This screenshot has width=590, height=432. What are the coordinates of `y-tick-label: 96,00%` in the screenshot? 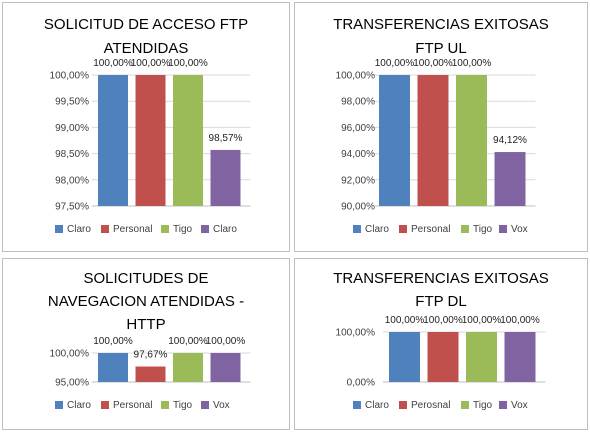 It's located at (358, 128).